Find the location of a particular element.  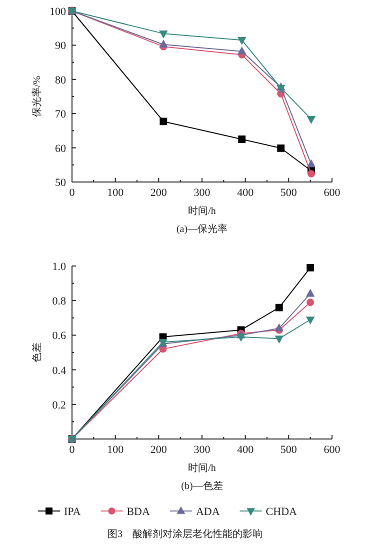

y-tick-label: 60 is located at coordinates (60, 148).